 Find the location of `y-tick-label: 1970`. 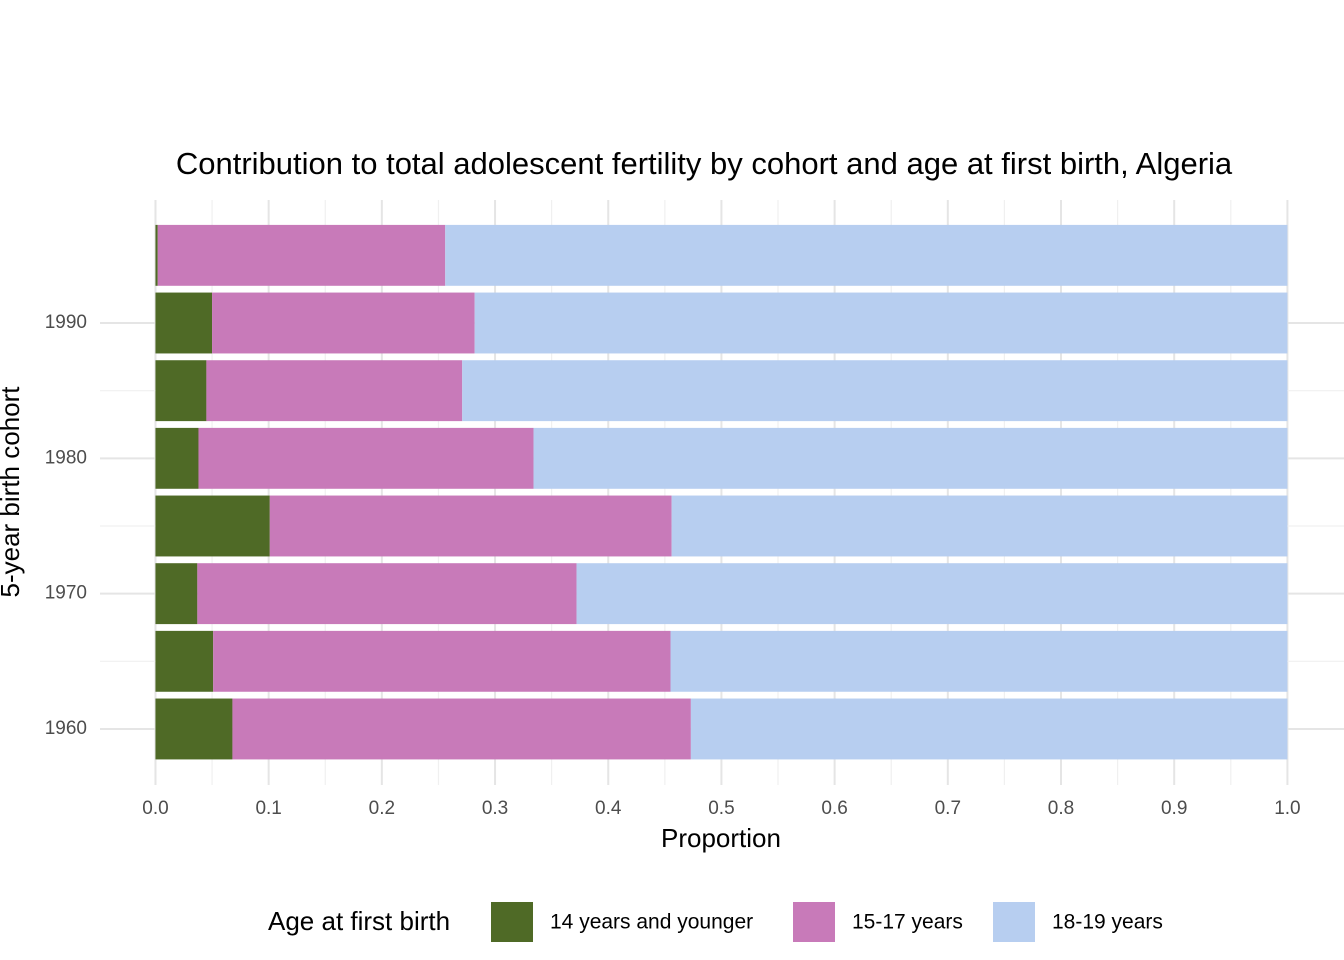

y-tick-label: 1970 is located at coordinates (66, 593).